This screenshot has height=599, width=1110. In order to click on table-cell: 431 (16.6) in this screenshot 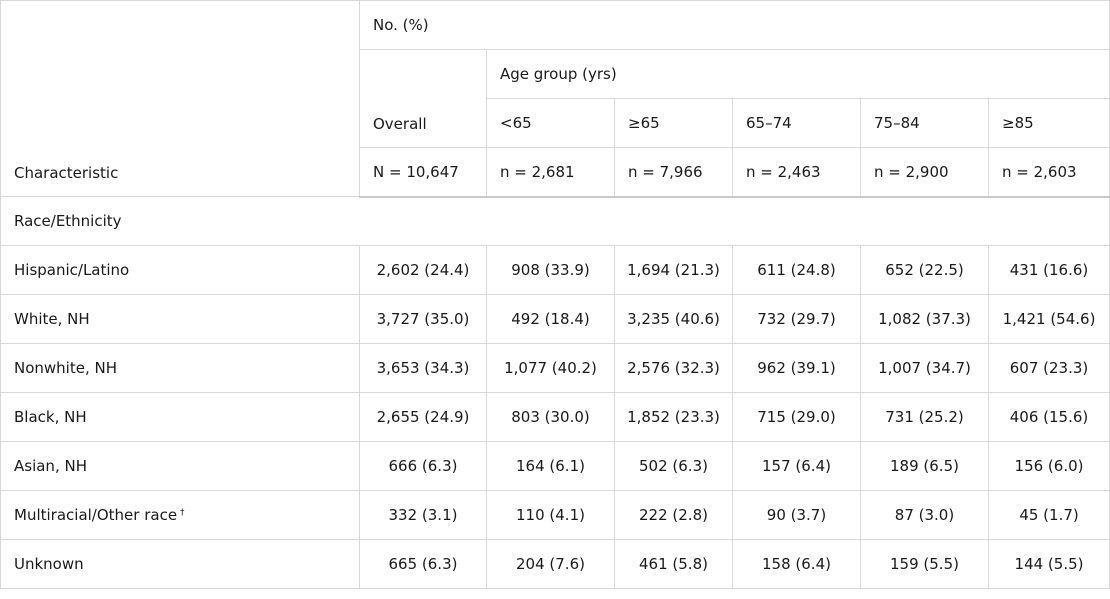, I will do `click(1048, 270)`.